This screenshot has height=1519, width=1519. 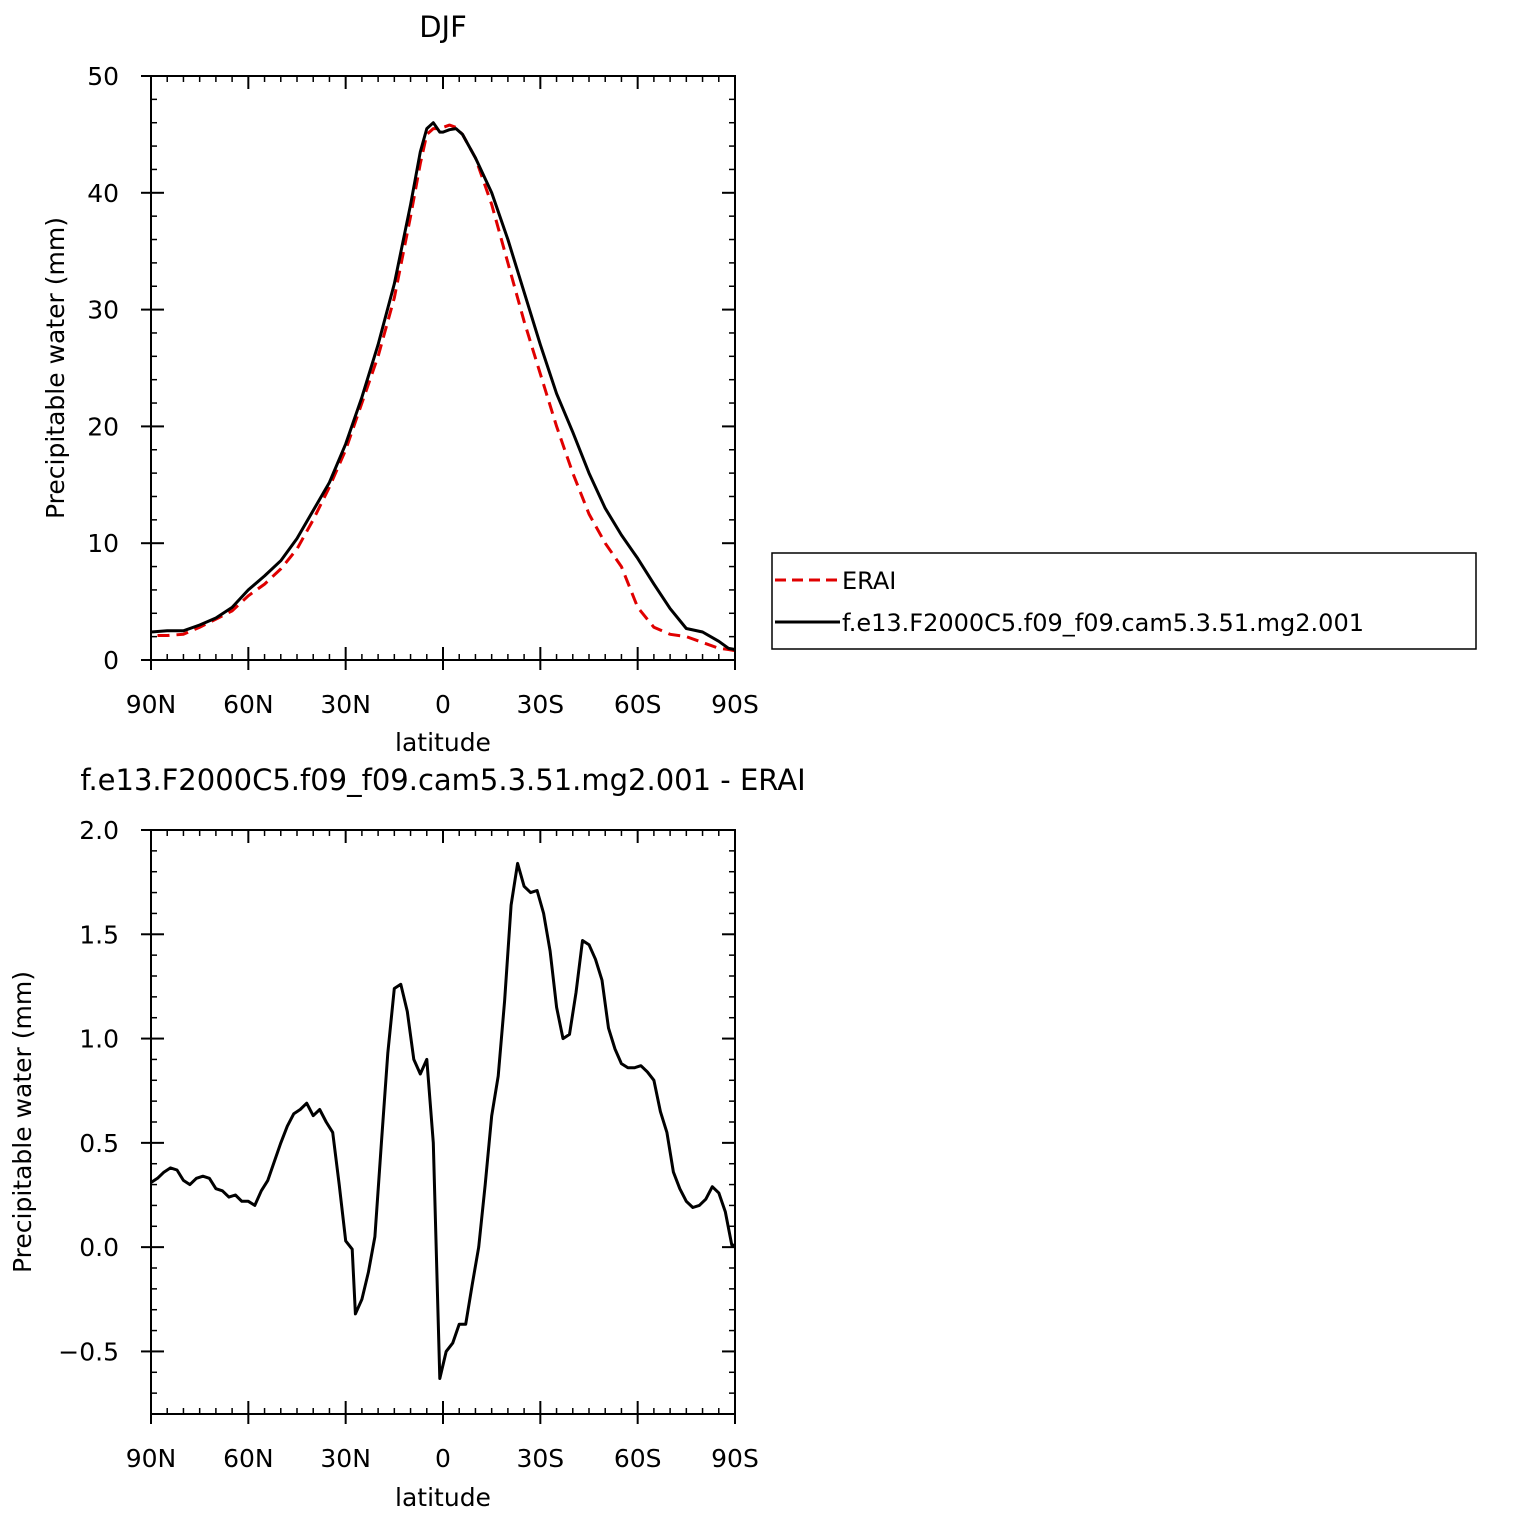 I want to click on bottom-chart-x-tick-label: 30S, so click(x=540, y=1458).